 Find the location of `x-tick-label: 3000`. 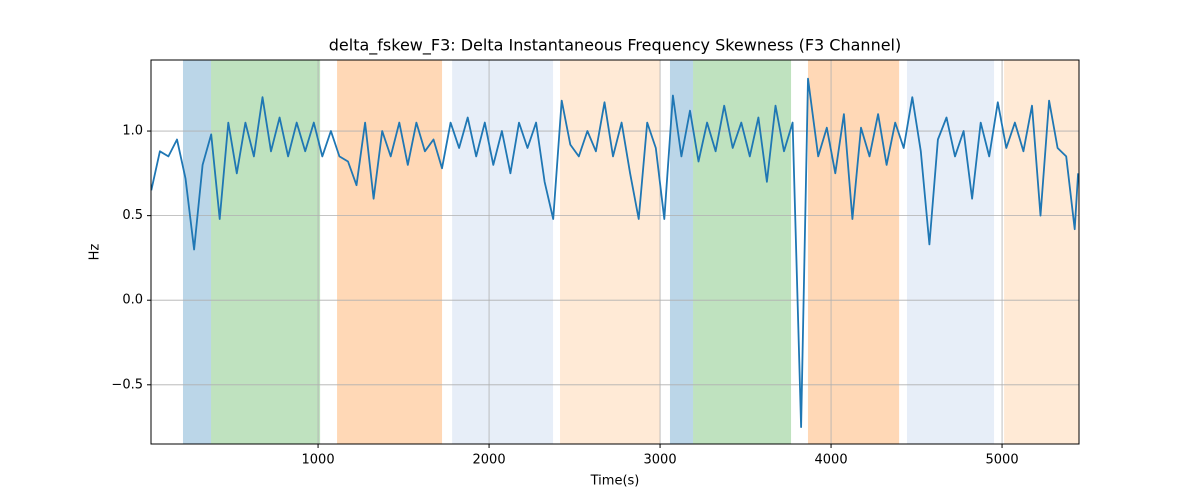

x-tick-label: 3000 is located at coordinates (660, 460).